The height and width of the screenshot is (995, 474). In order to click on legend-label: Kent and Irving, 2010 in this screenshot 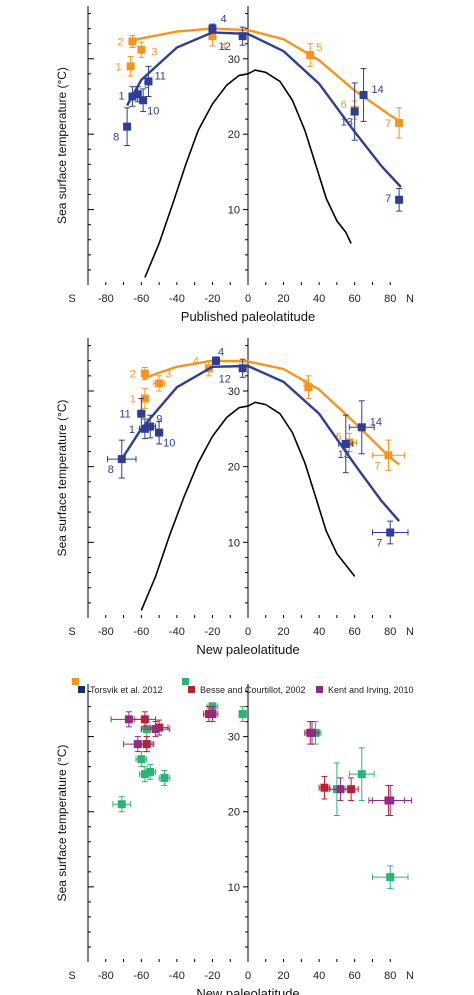, I will do `click(371, 690)`.